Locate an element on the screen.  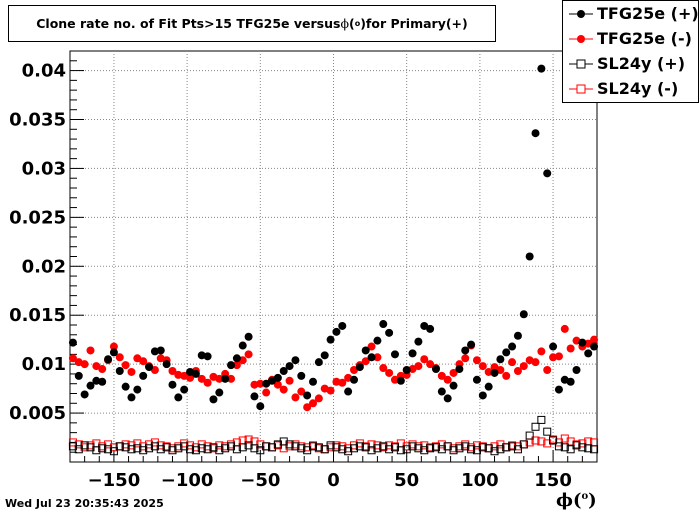
x-axis-close-paren: ) is located at coordinates (592, 500).